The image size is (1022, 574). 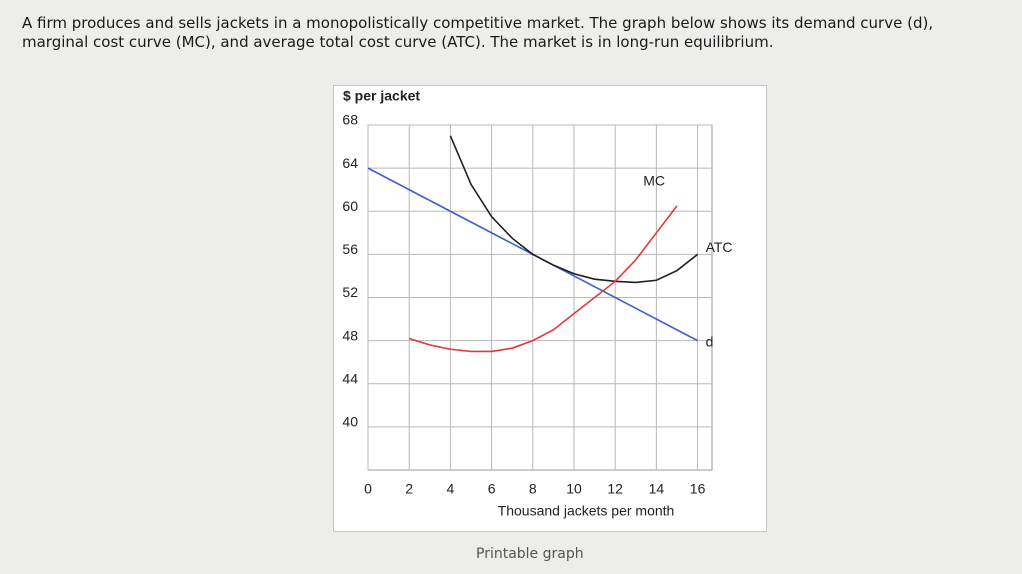 I want to click on x-tick-label: 16, so click(x=698, y=489).